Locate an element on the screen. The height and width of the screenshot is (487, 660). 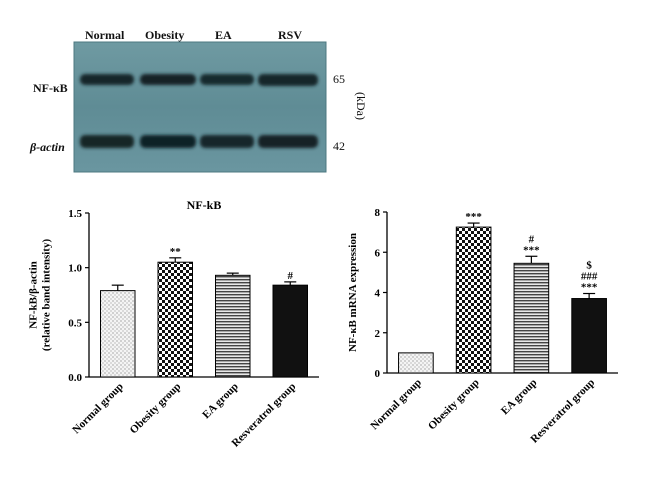
lane-label-normal: Normal is located at coordinates (105, 35).